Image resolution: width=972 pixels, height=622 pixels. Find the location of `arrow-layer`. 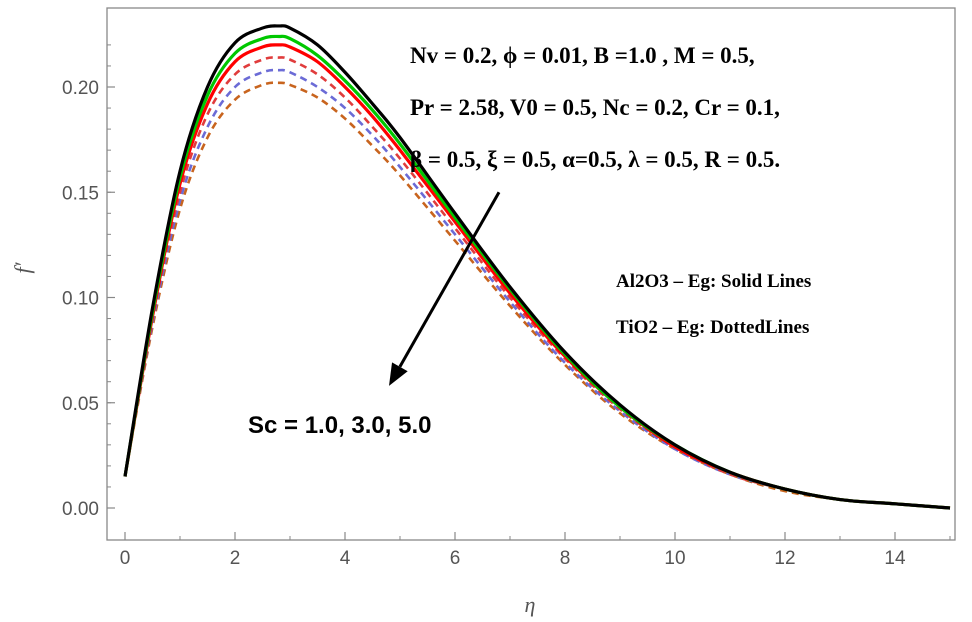

arrow-layer is located at coordinates (445, 288).